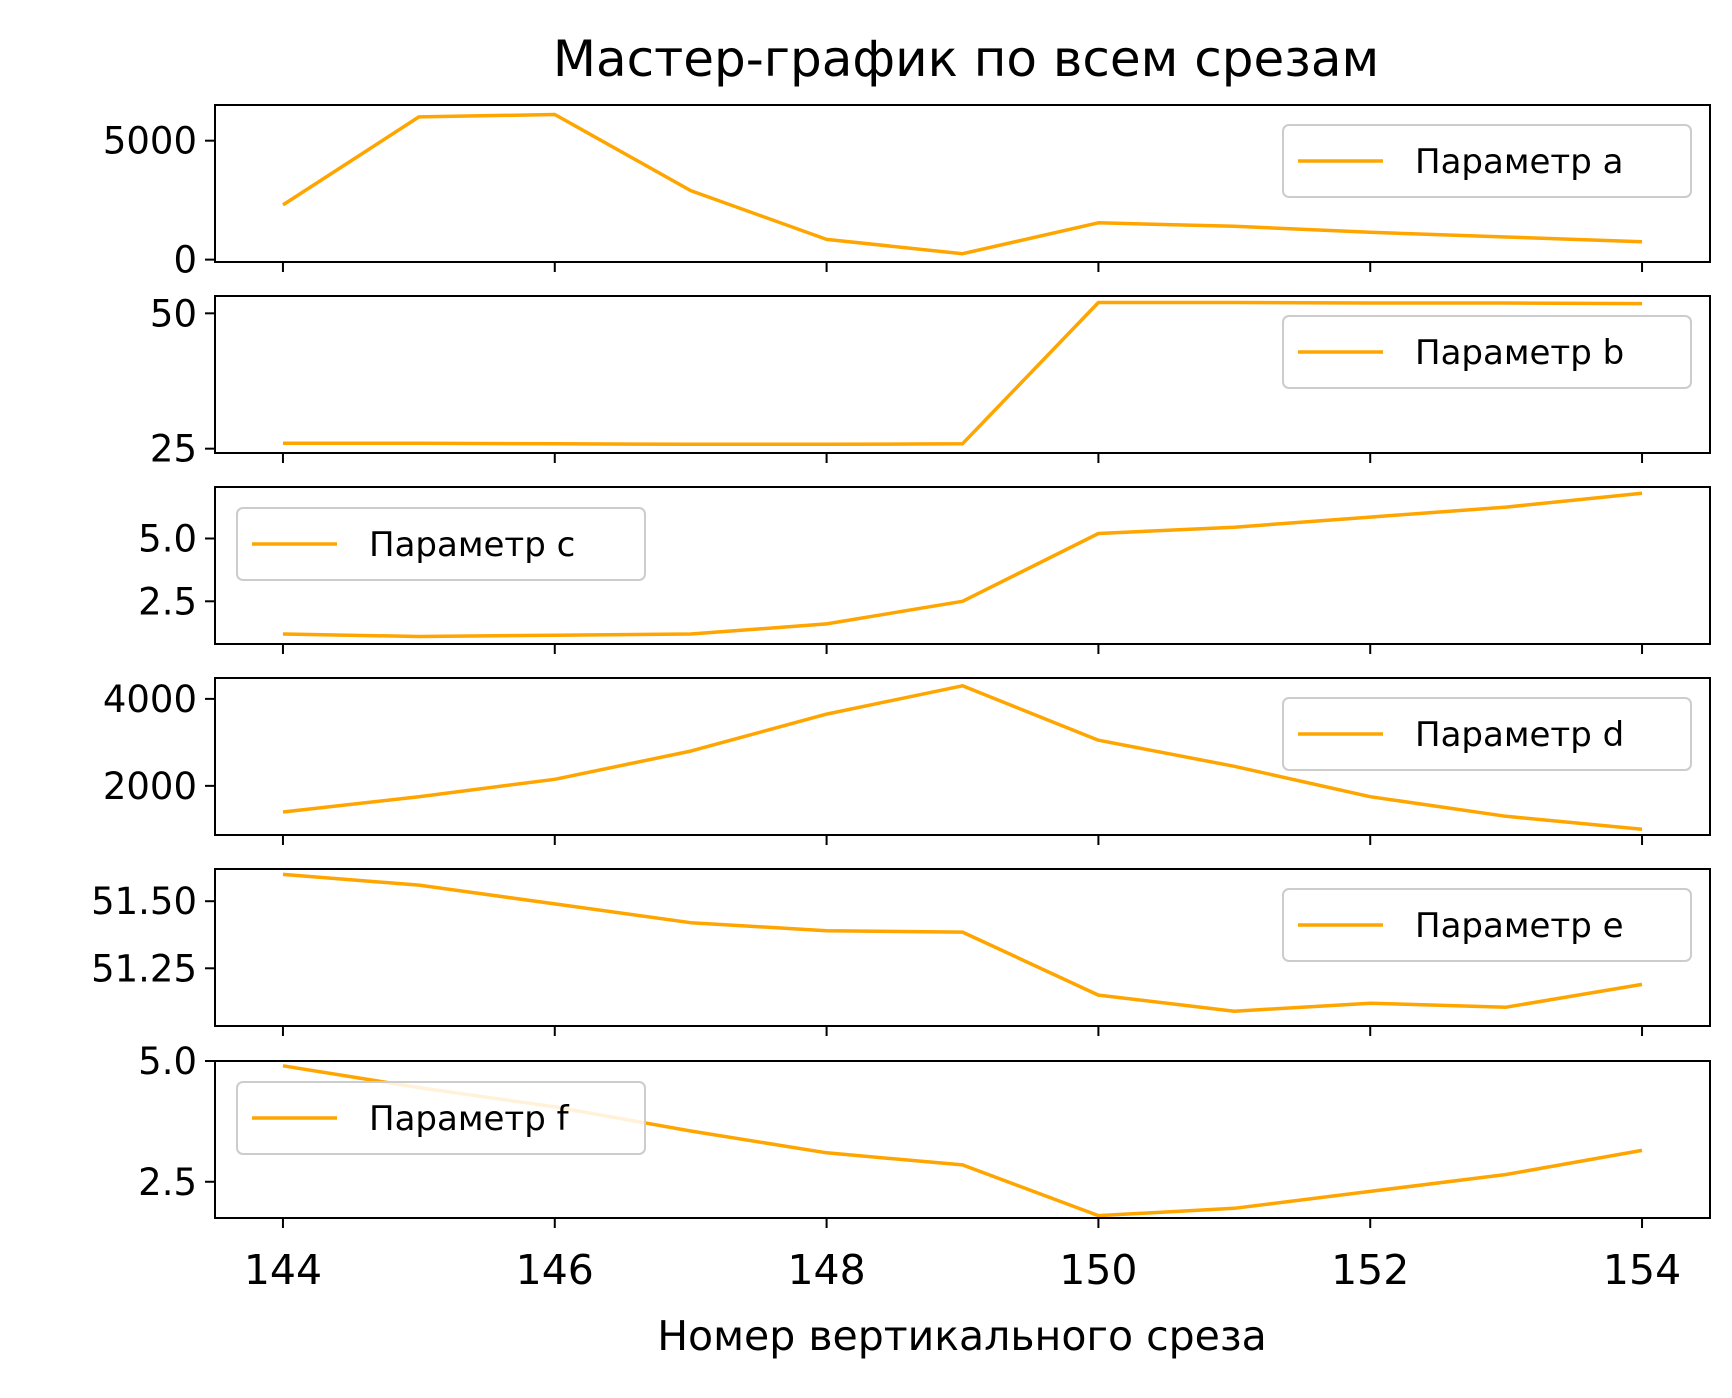  I want to click on legend: Параметр e, so click(1487, 925).